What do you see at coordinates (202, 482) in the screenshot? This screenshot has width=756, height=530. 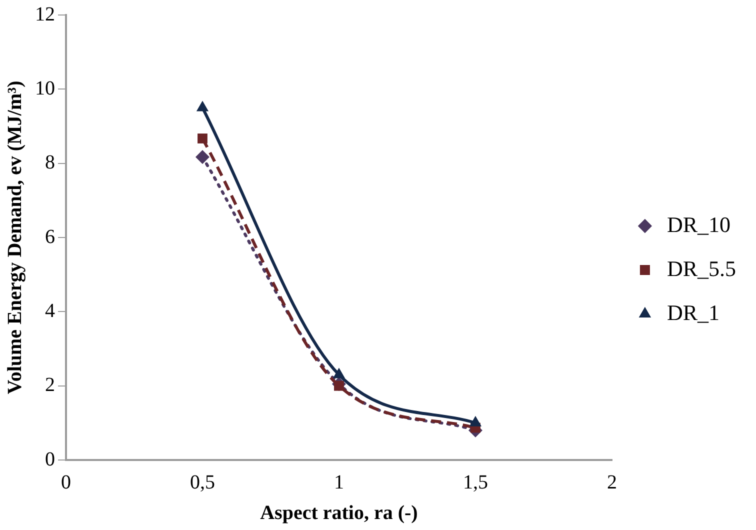 I see `x-tick-label: 0,5` at bounding box center [202, 482].